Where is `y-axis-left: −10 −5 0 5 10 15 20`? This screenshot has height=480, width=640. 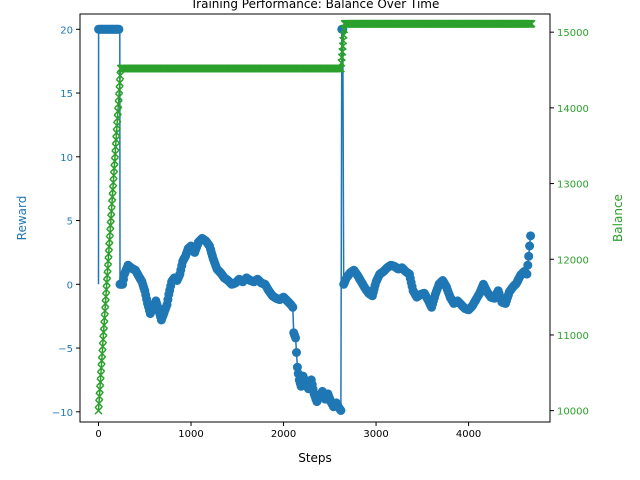 y-axis-left: −10 −5 0 5 10 15 20 is located at coordinates (66, 222).